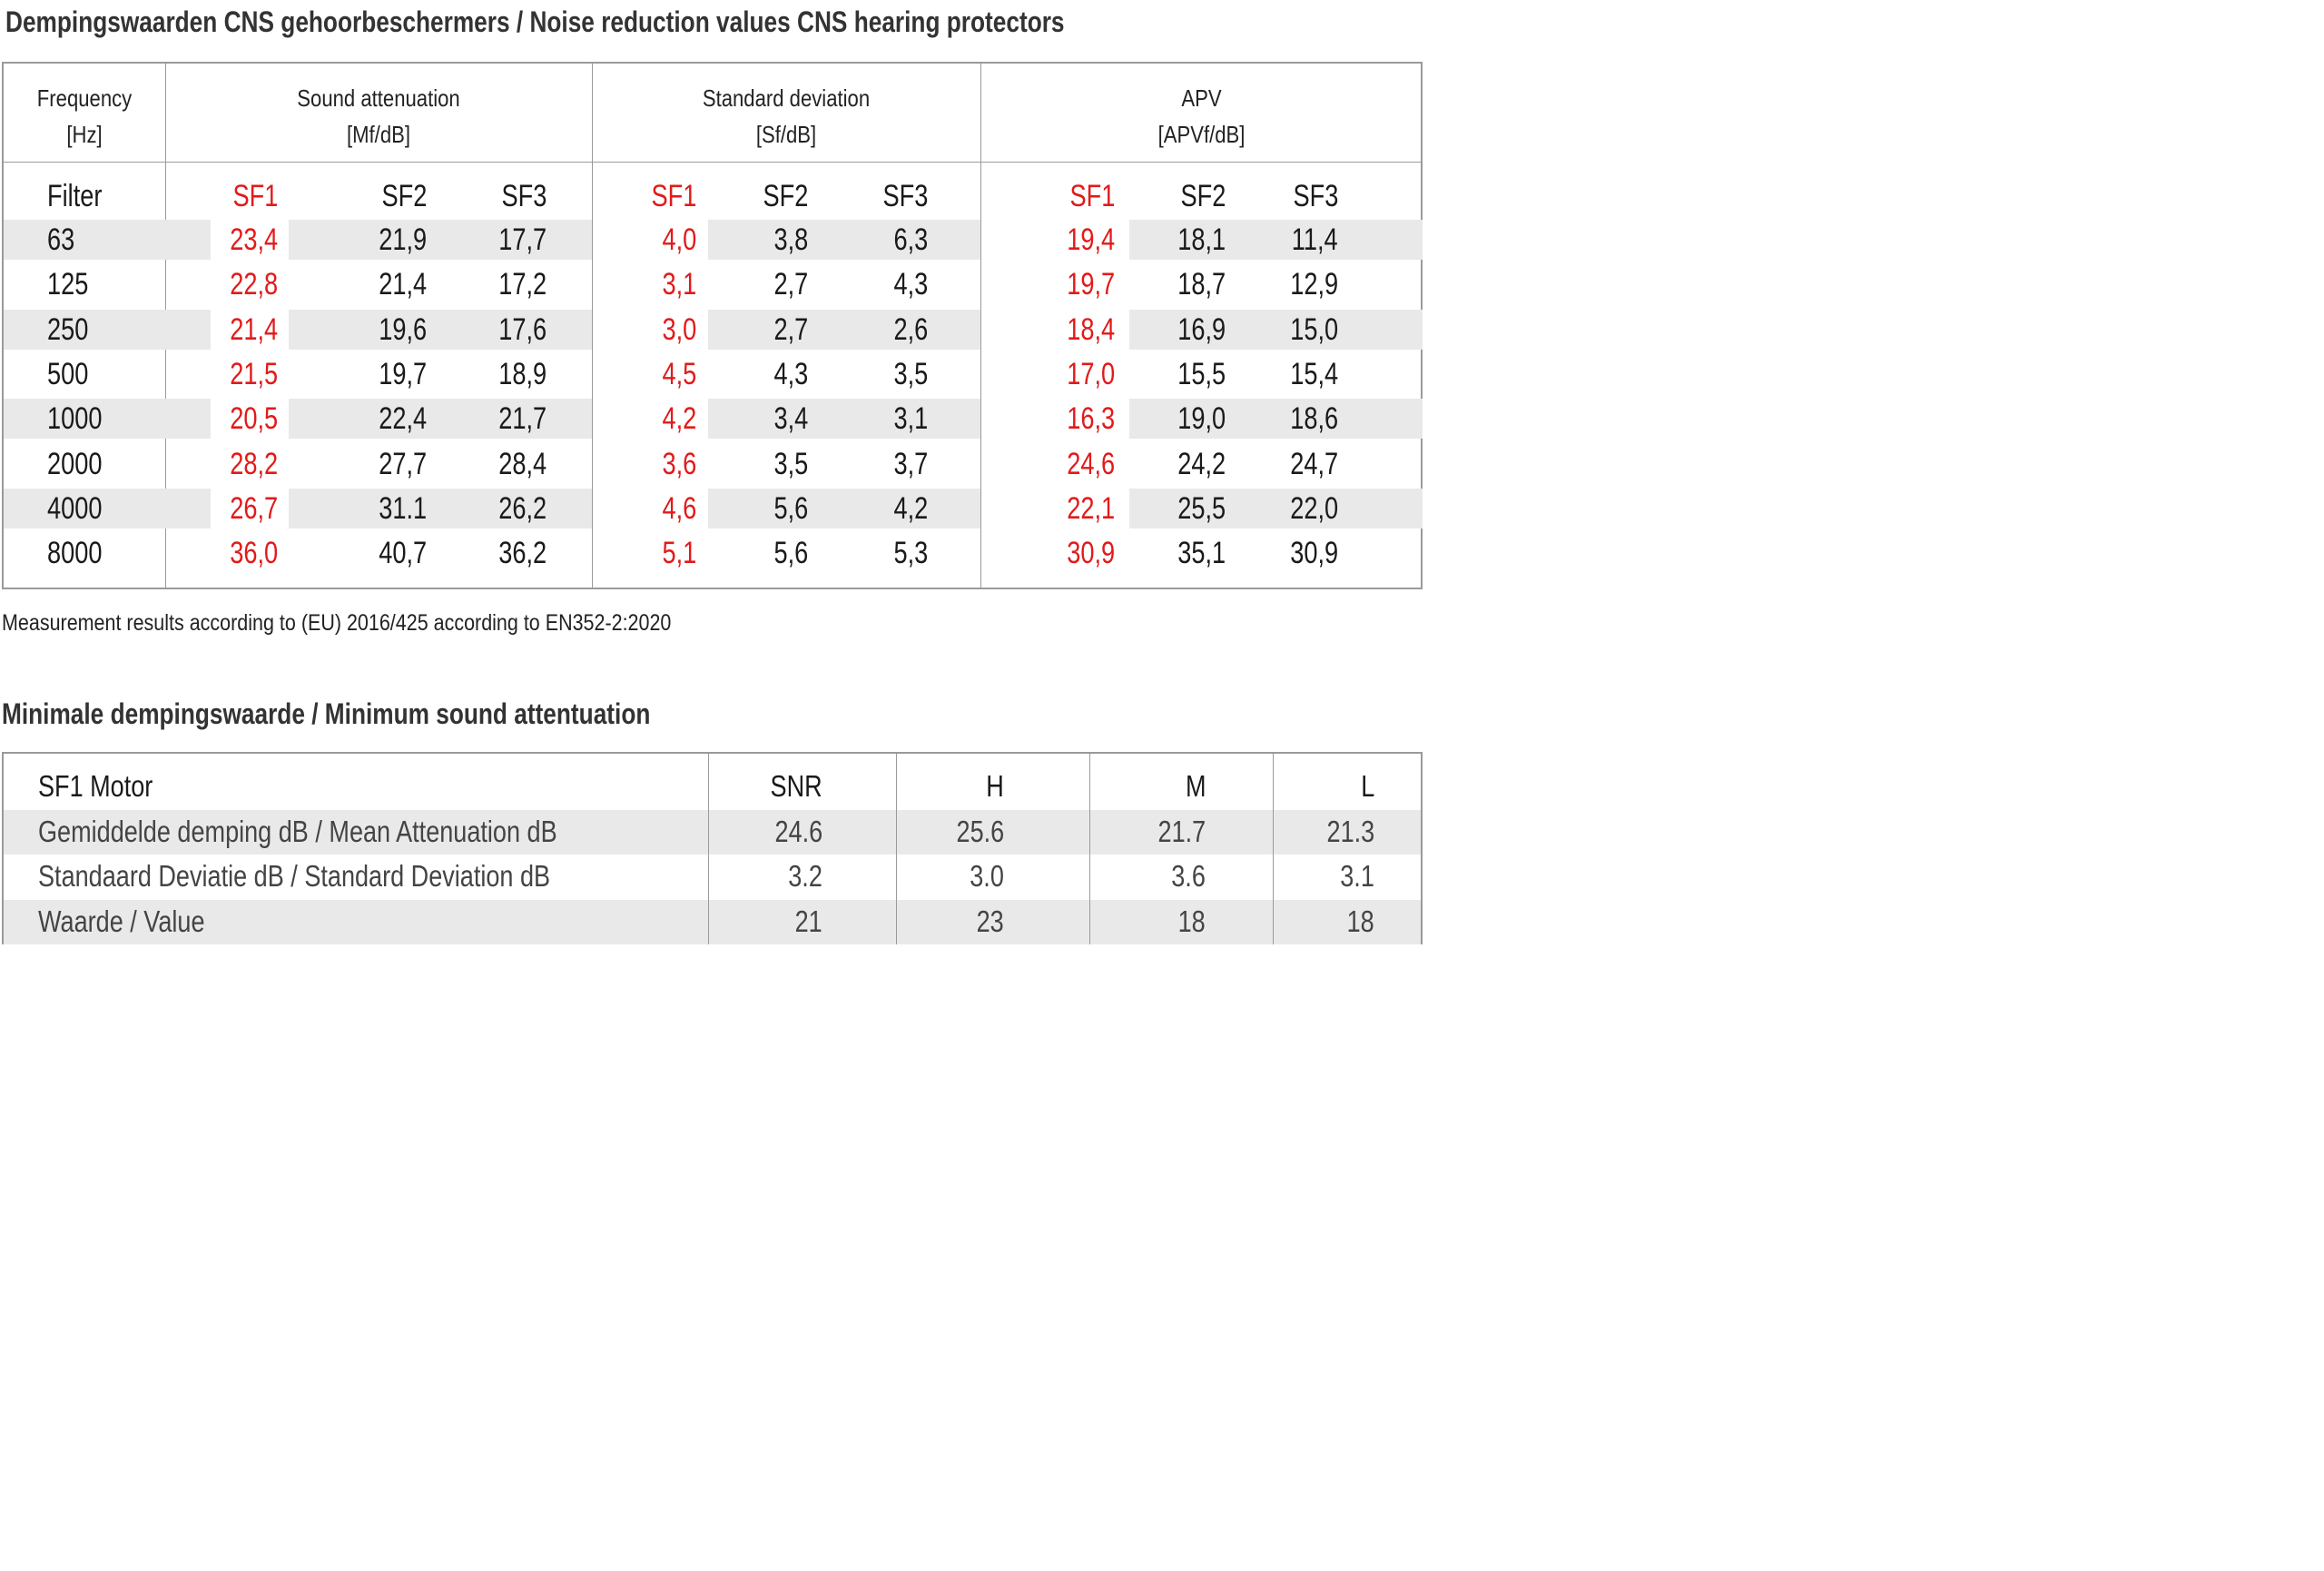 The image size is (2324, 1571). What do you see at coordinates (790, 419) in the screenshot?
I see `value-cell: 3,4` at bounding box center [790, 419].